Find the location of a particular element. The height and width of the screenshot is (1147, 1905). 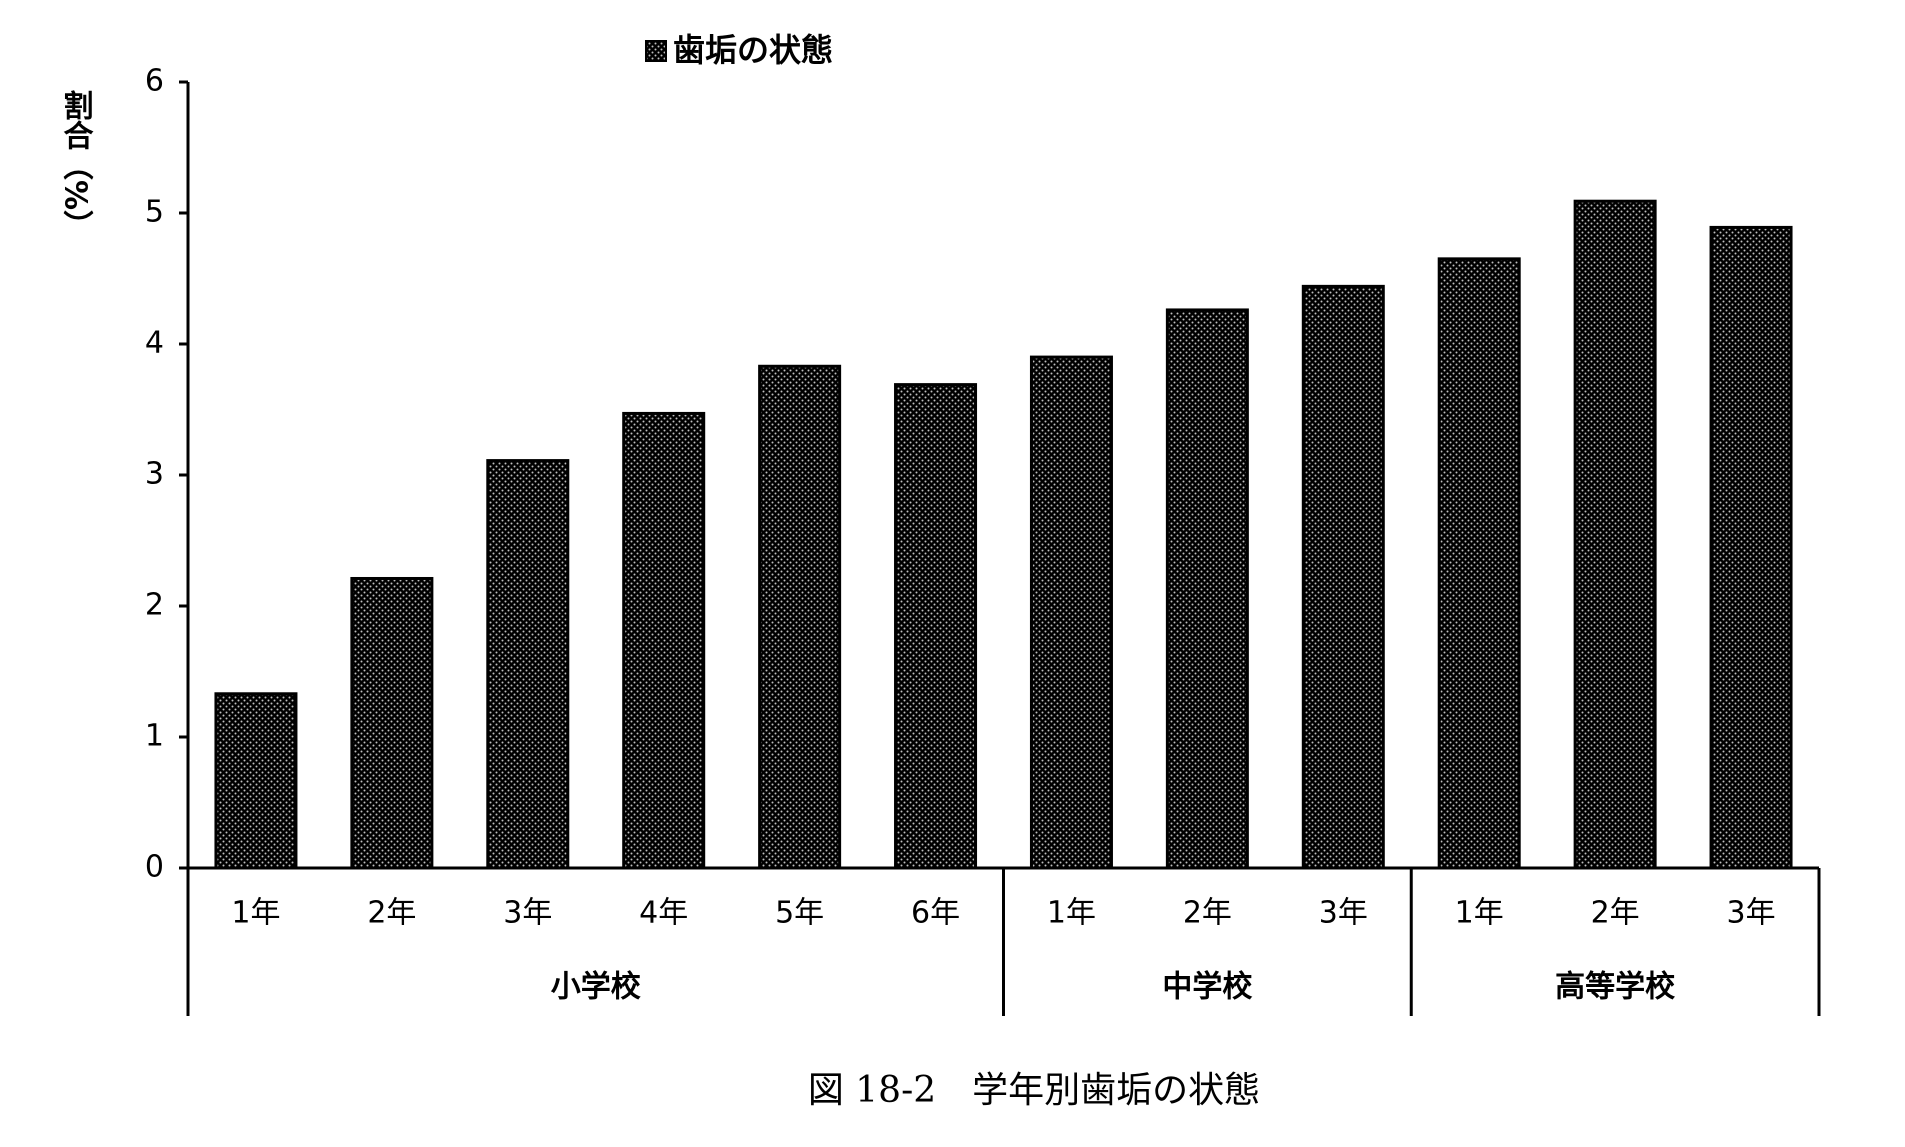

y-axis-label: 割合（%） is located at coordinates (76, 165).